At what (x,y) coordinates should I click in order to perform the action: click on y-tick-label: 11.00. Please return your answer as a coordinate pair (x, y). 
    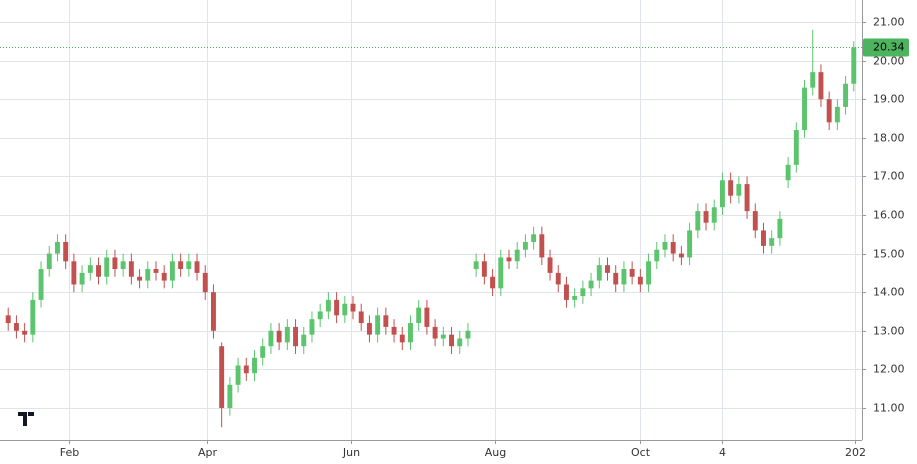
    Looking at the image, I should click on (889, 408).